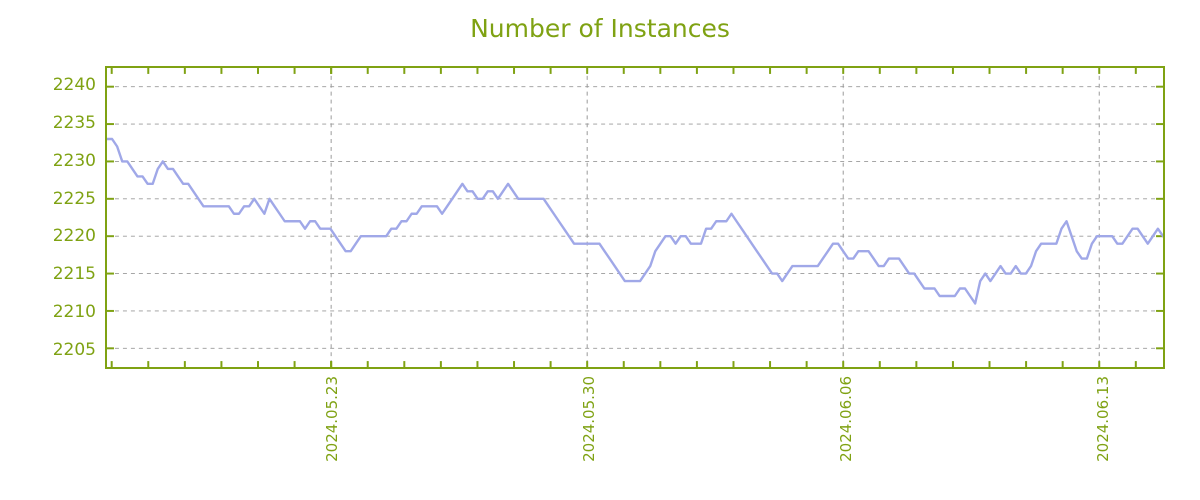  Describe the element at coordinates (74, 84) in the screenshot. I see `y-axis-tick-label: 2240` at that location.